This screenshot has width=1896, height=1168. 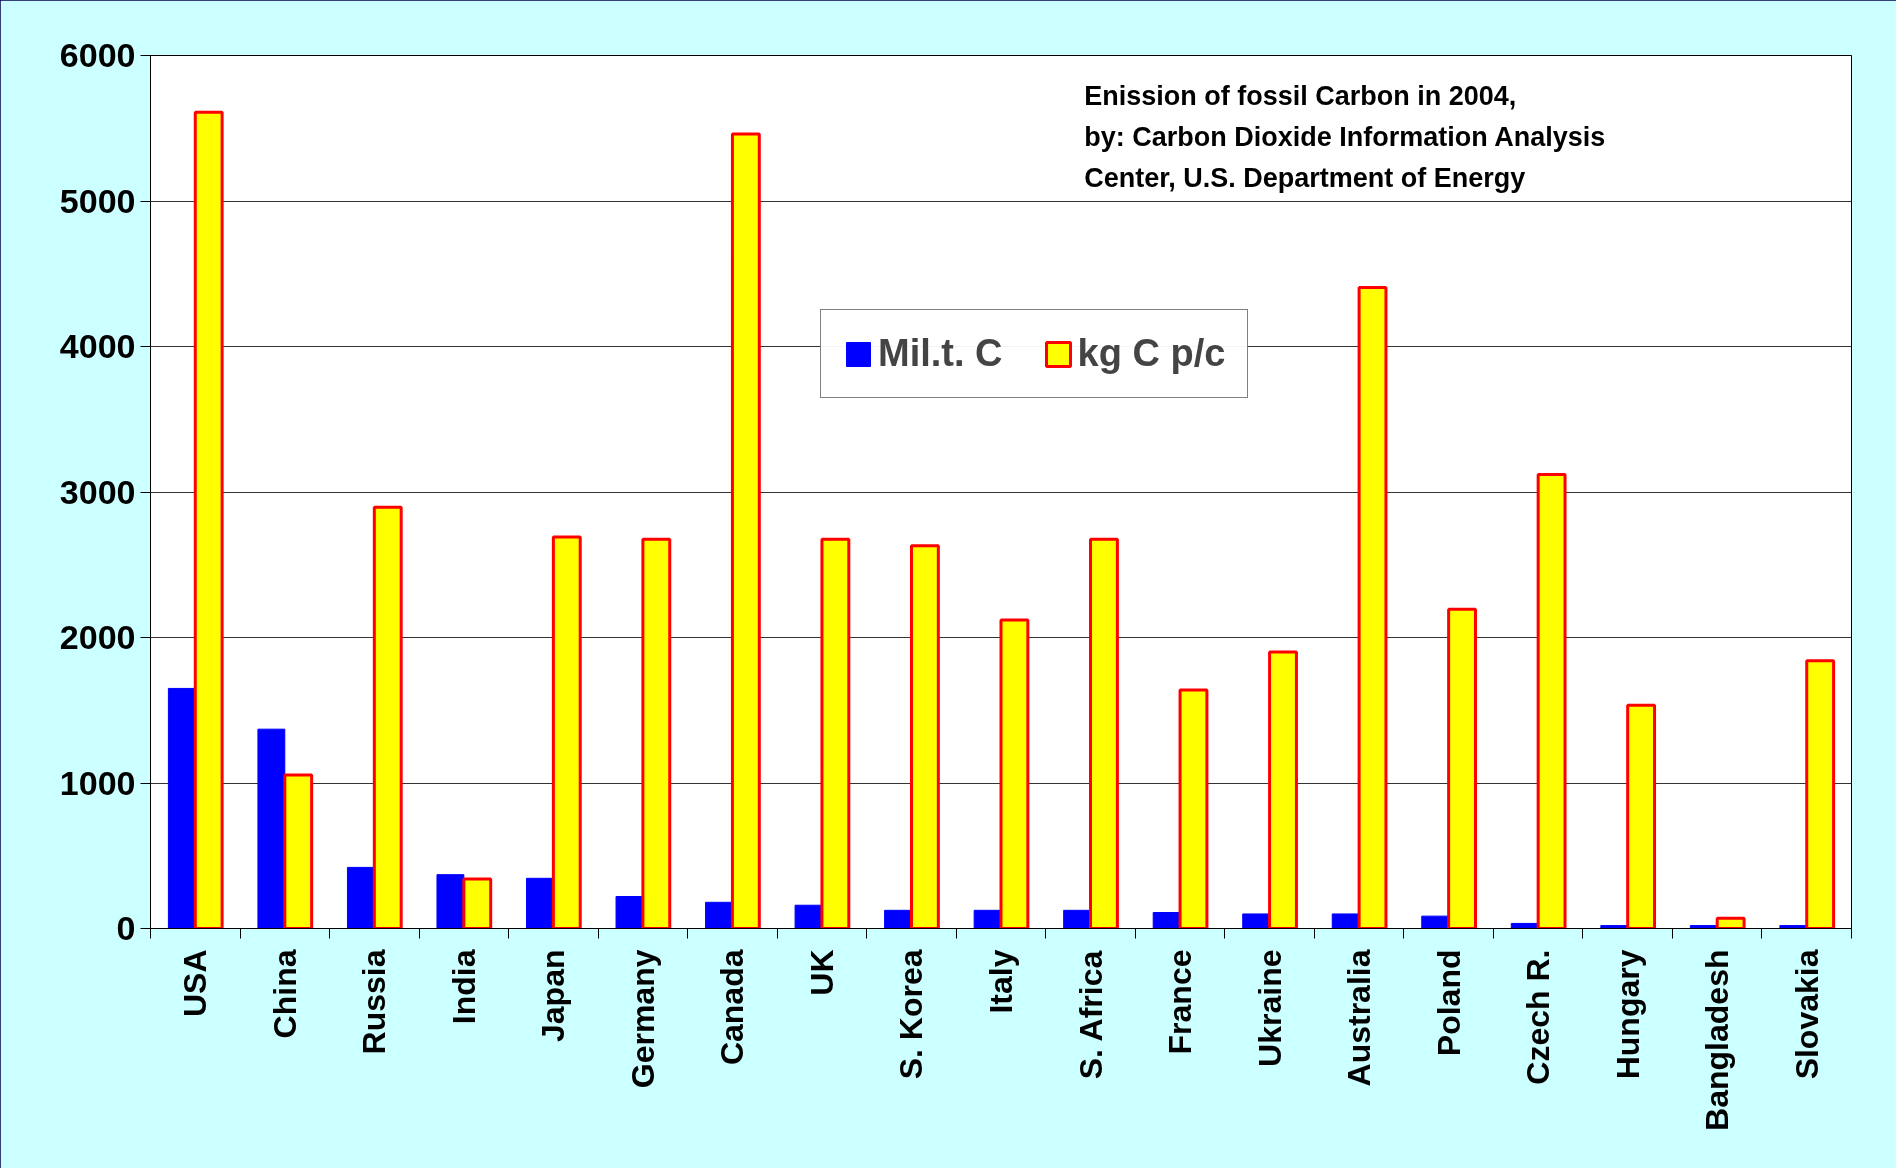 What do you see at coordinates (1300, 96) in the screenshot?
I see `annotation: Enission of fossil Carbon in 2004,` at bounding box center [1300, 96].